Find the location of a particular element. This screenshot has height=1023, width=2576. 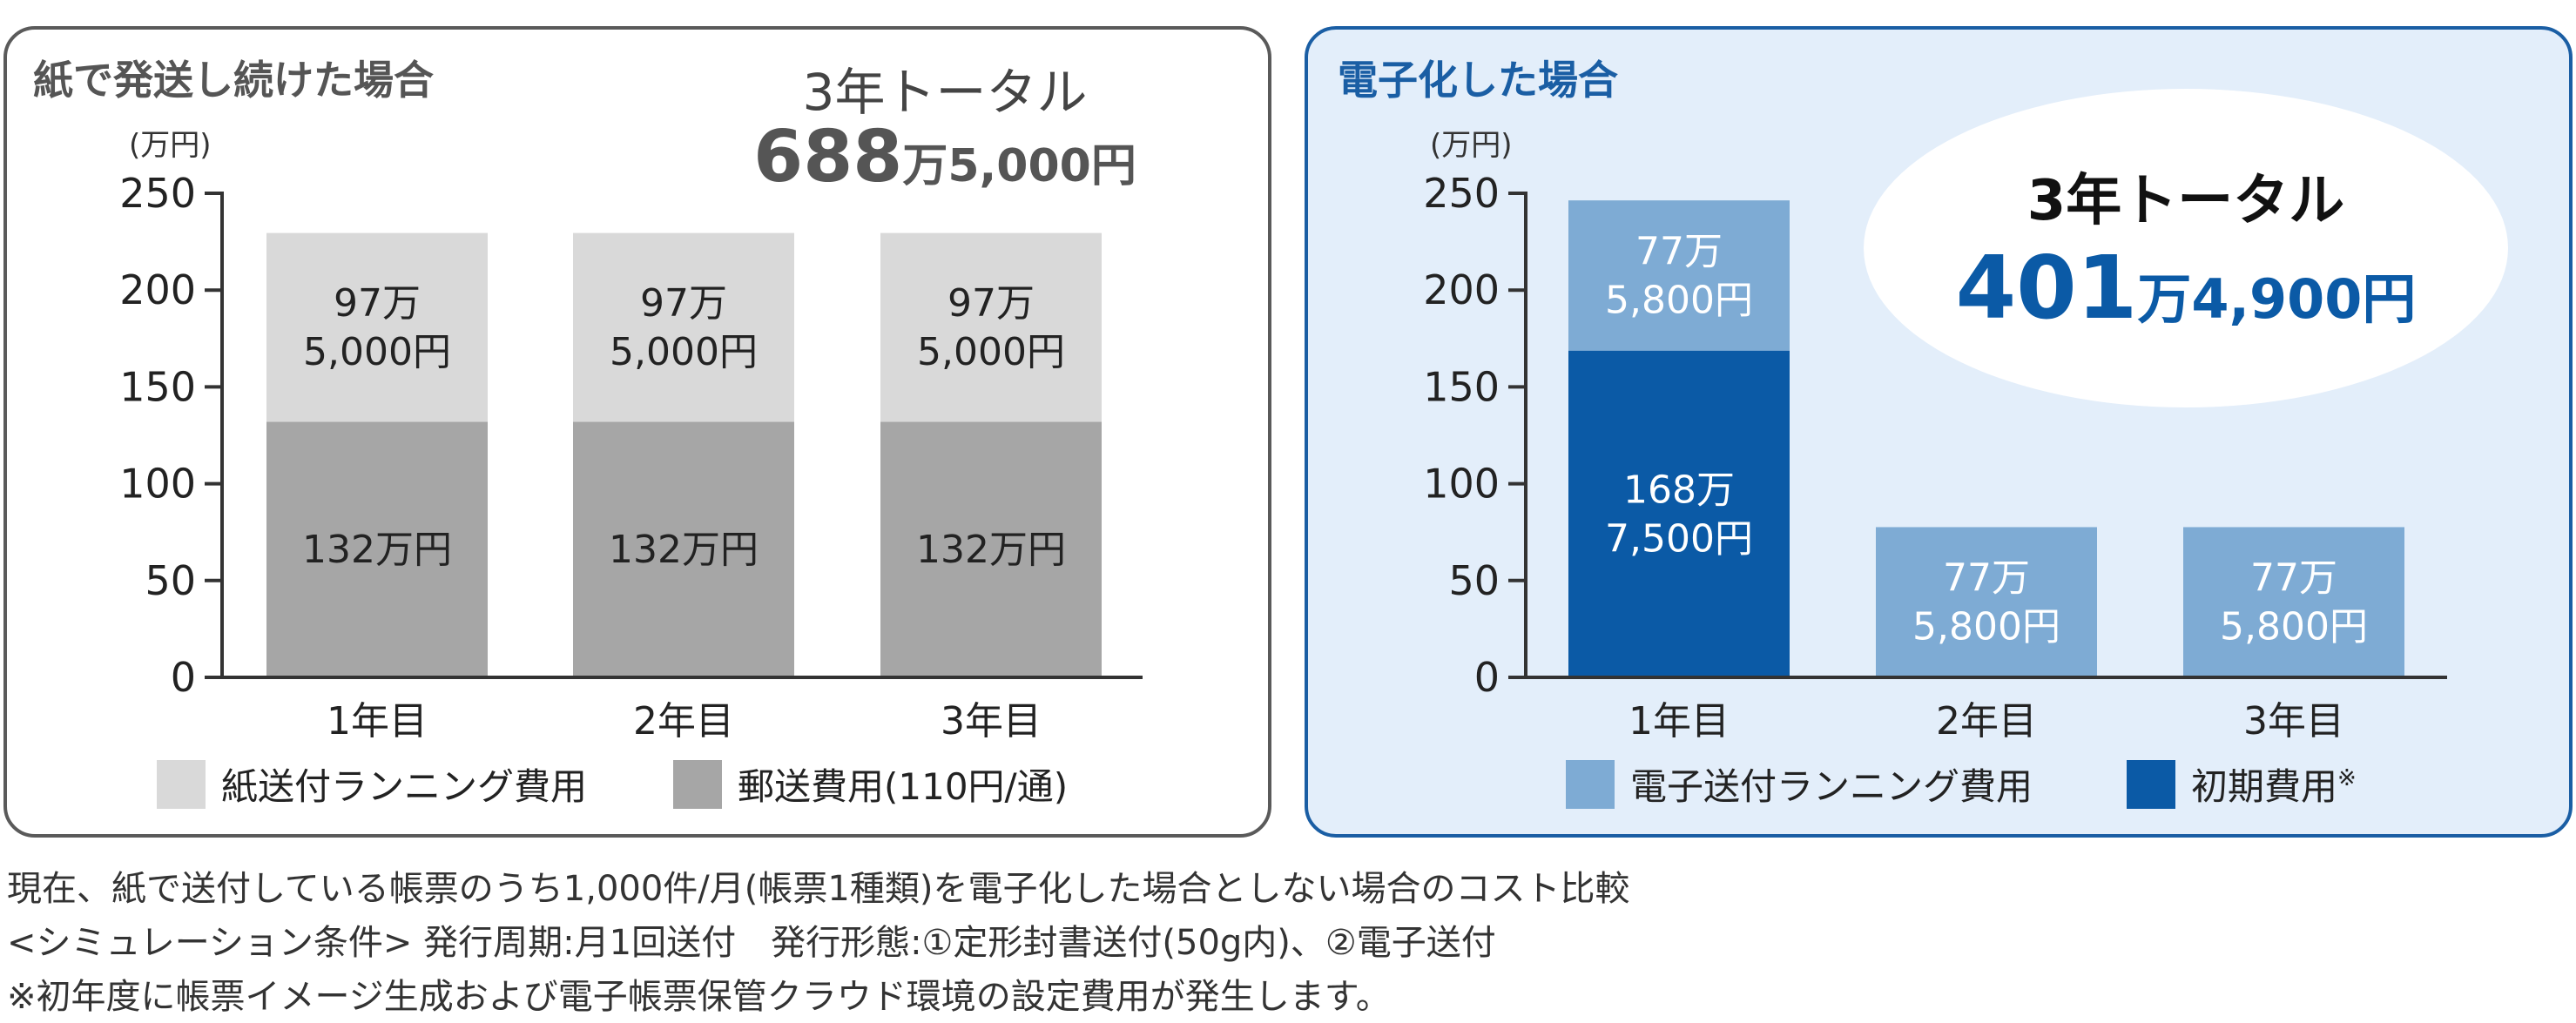

paper-unit-label: (万円) is located at coordinates (170, 145).